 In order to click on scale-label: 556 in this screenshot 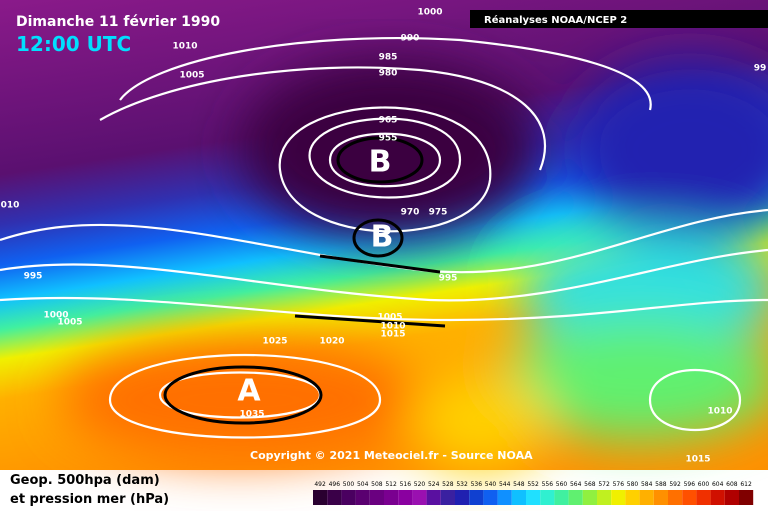, I will do `click(548, 484)`.